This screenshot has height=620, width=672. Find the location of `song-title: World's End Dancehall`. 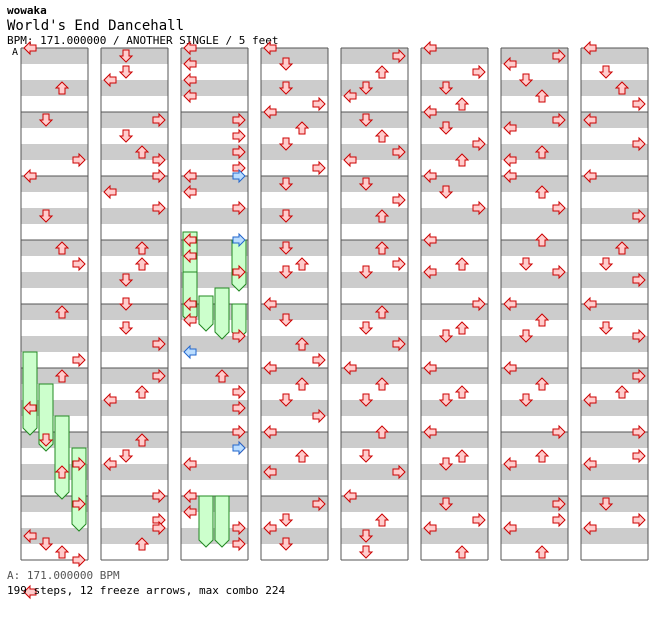

song-title: World's End Dancehall is located at coordinates (96, 26).